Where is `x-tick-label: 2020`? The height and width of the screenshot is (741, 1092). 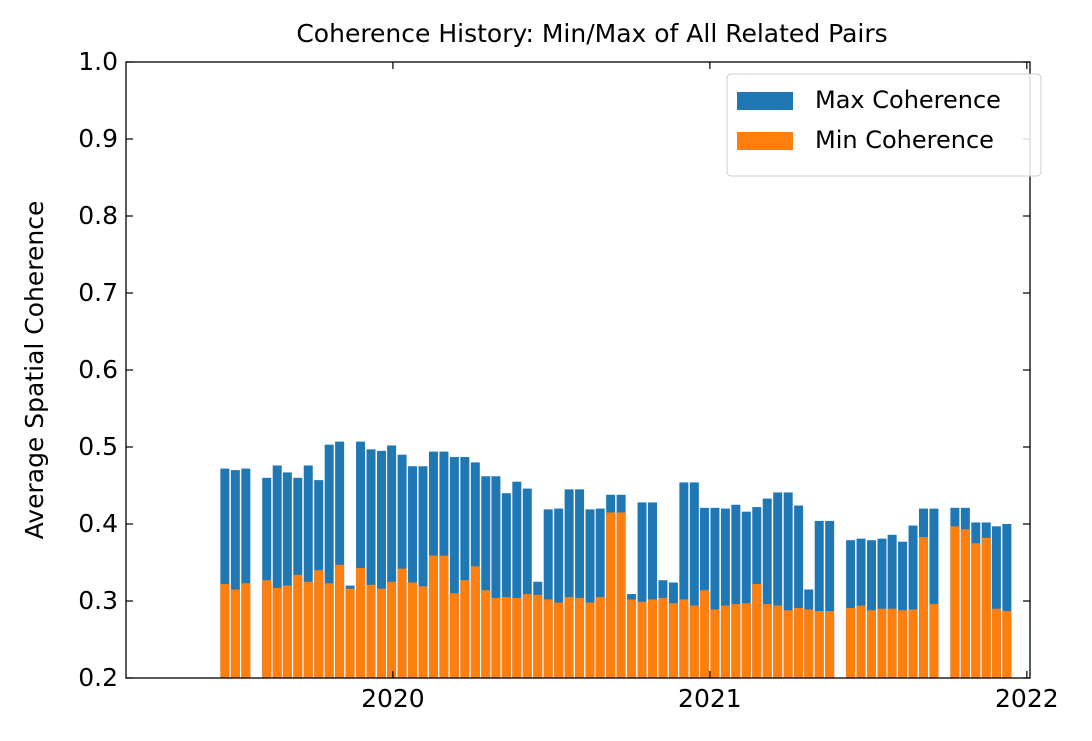
x-tick-label: 2020 is located at coordinates (393, 698).